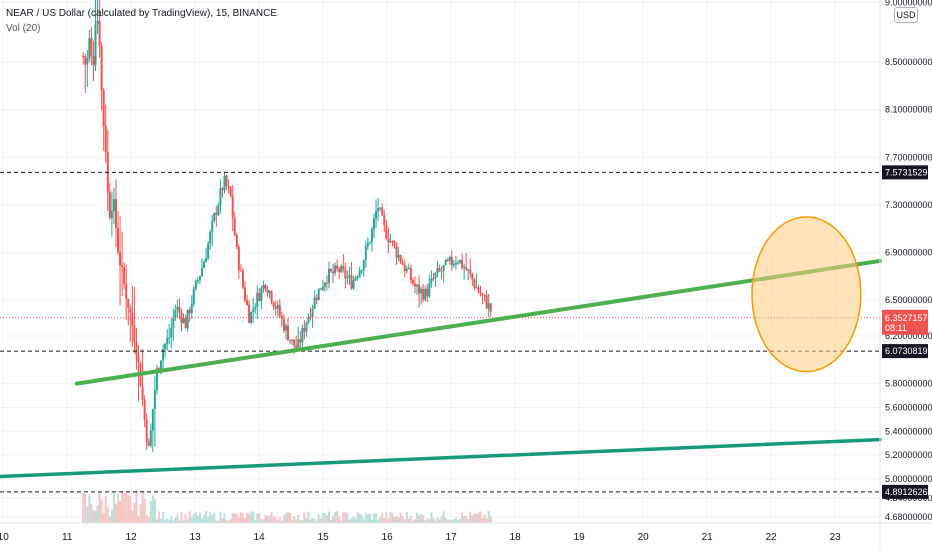 The width and height of the screenshot is (932, 550). I want to click on price-tick-label: 6.90000000, so click(908, 253).